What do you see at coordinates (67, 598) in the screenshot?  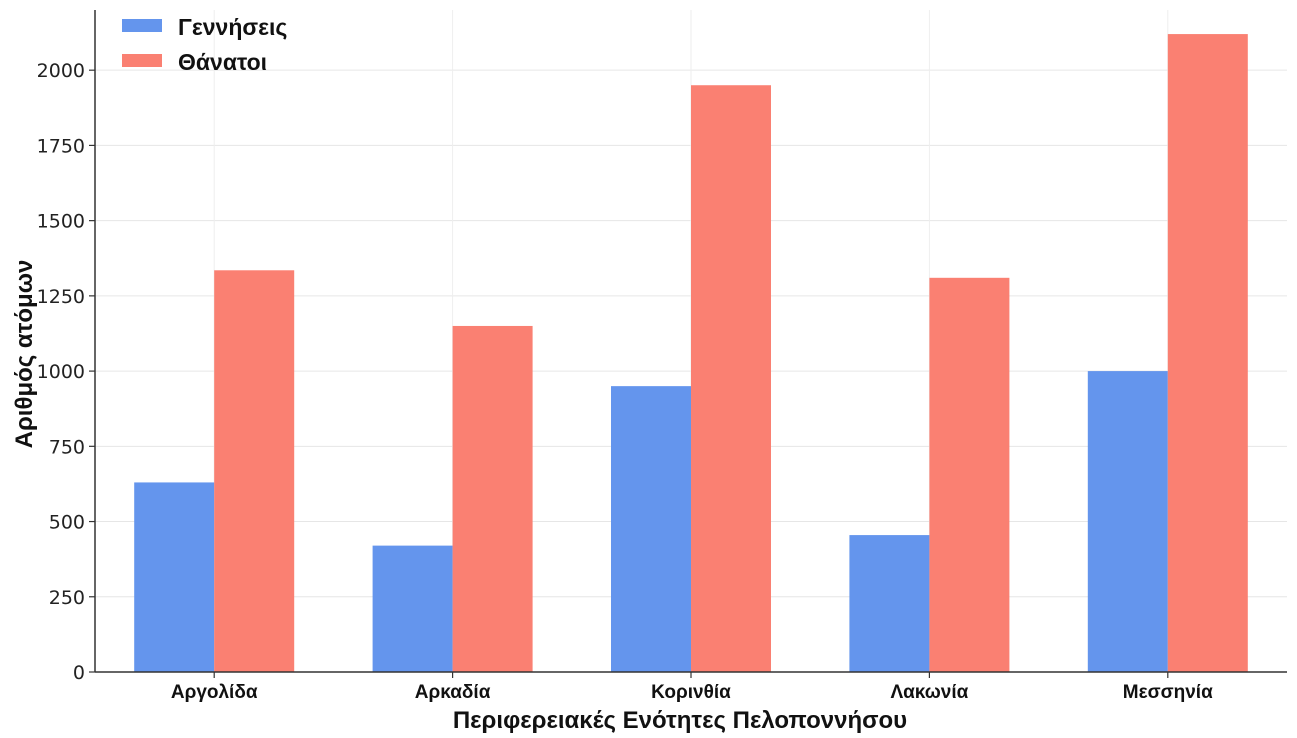 I see `y-tick-label: 250` at bounding box center [67, 598].